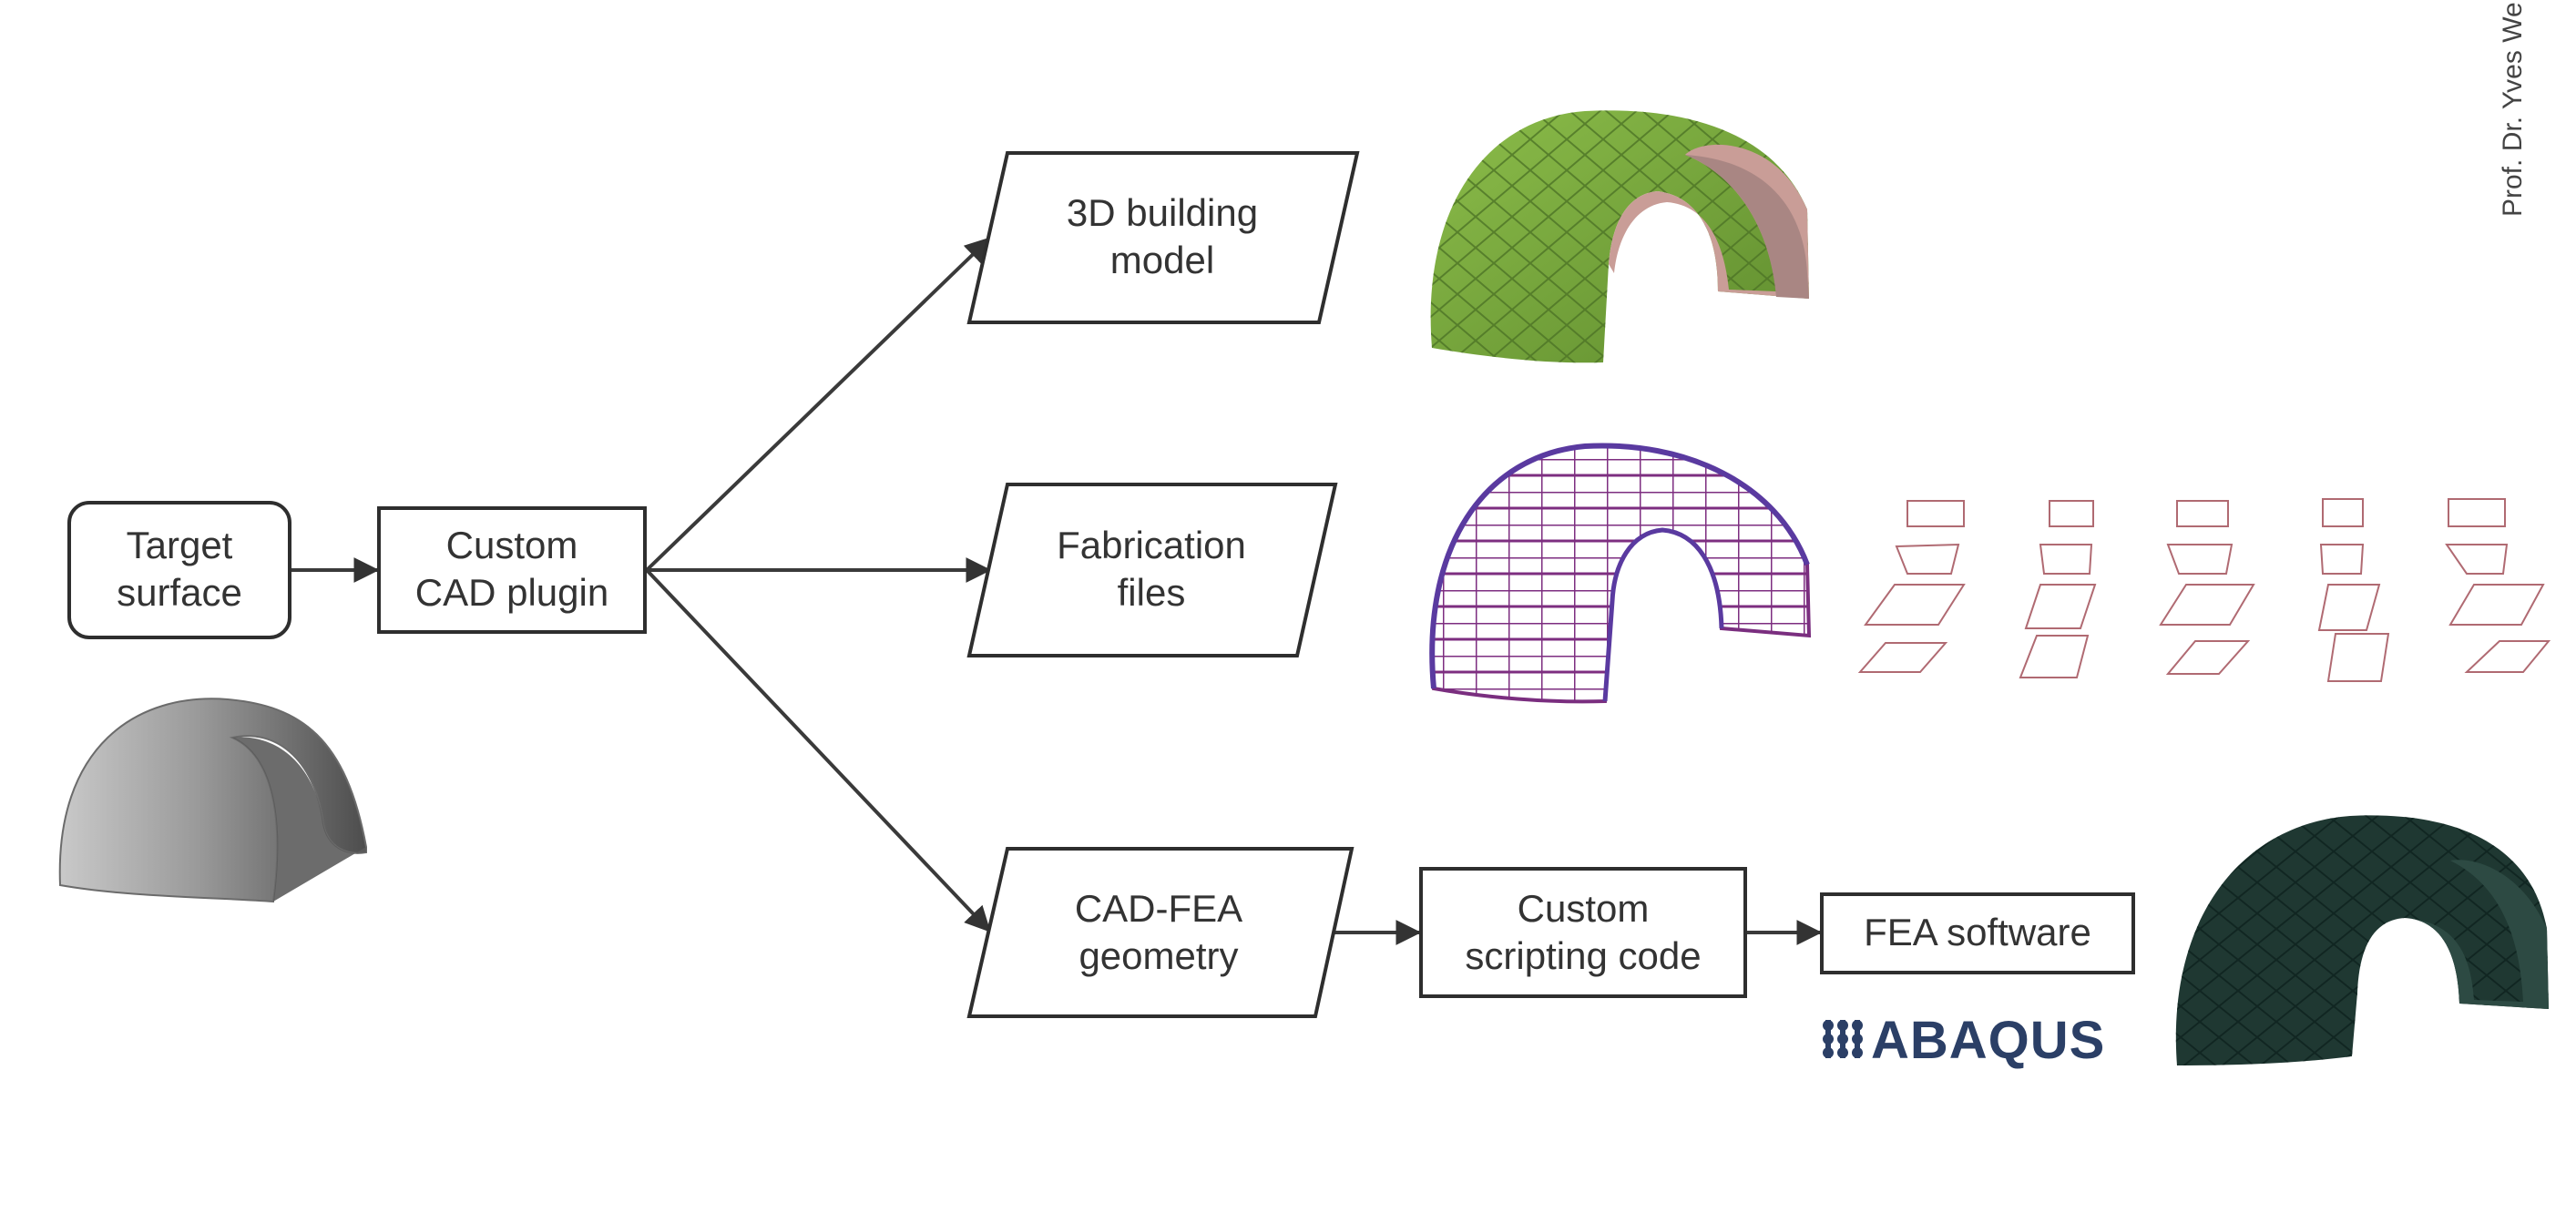 The height and width of the screenshot is (1223, 2576). What do you see at coordinates (1163, 237) in the screenshot?
I see `node-3d-building-model: 3D building model` at bounding box center [1163, 237].